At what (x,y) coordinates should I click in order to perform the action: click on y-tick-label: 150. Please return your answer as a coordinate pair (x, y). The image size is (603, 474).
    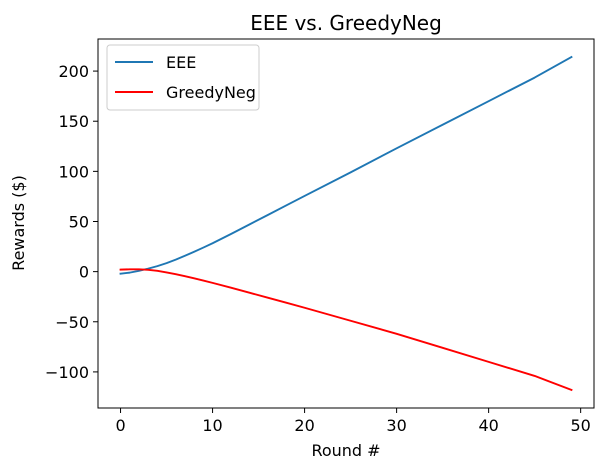
    Looking at the image, I should click on (73, 121).